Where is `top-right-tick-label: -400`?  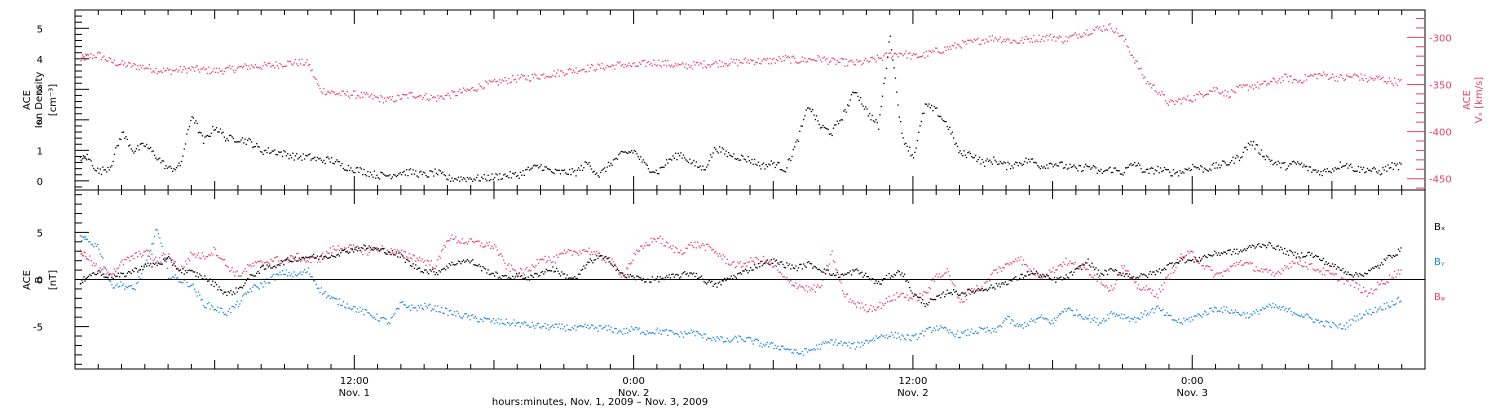
top-right-tick-label: -400 is located at coordinates (1440, 133).